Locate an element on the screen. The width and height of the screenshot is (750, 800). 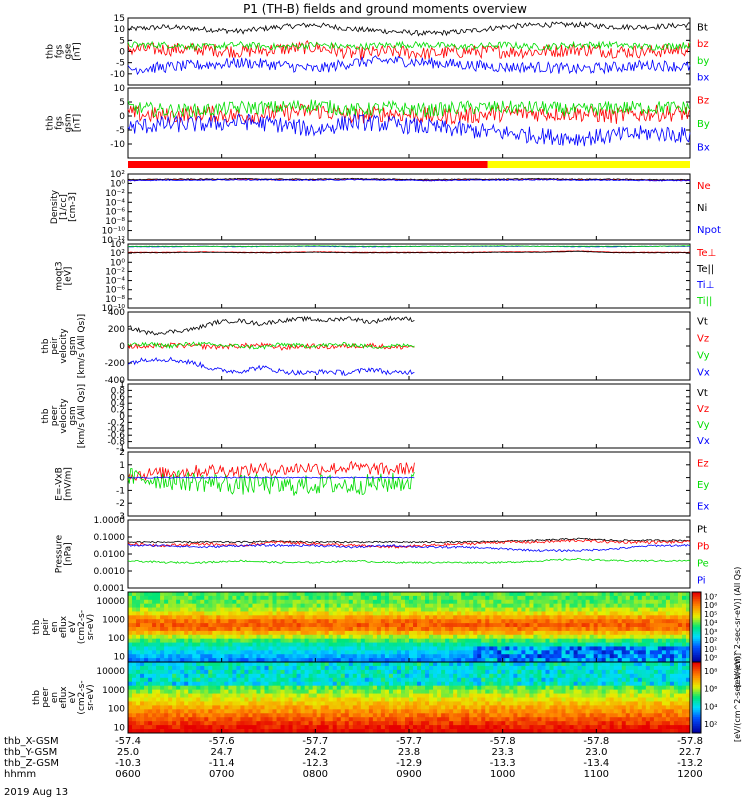
y-axis-label-line: (cm2-s- is located at coordinates (82, 697).